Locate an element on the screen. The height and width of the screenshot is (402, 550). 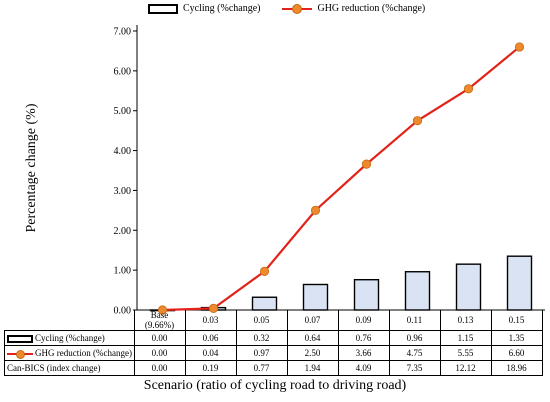
table-corner is located at coordinates (70, 320).